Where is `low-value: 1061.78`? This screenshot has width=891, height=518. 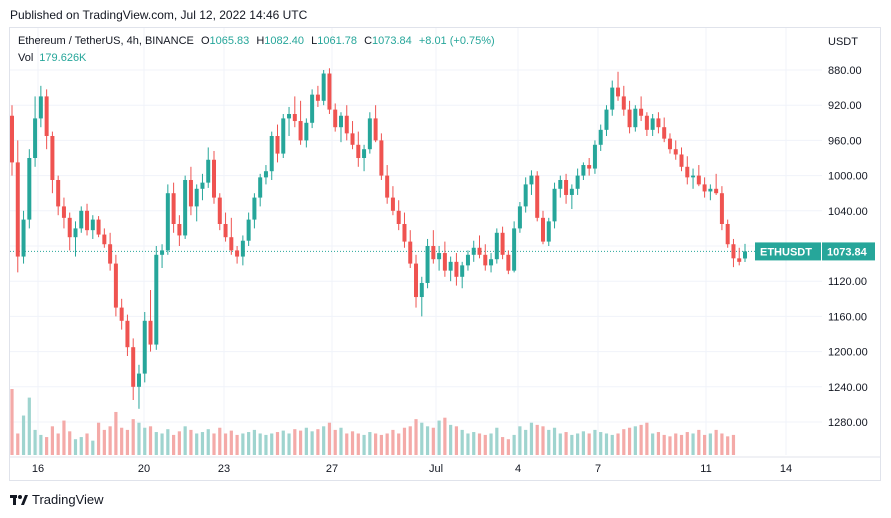 low-value: 1061.78 is located at coordinates (337, 41).